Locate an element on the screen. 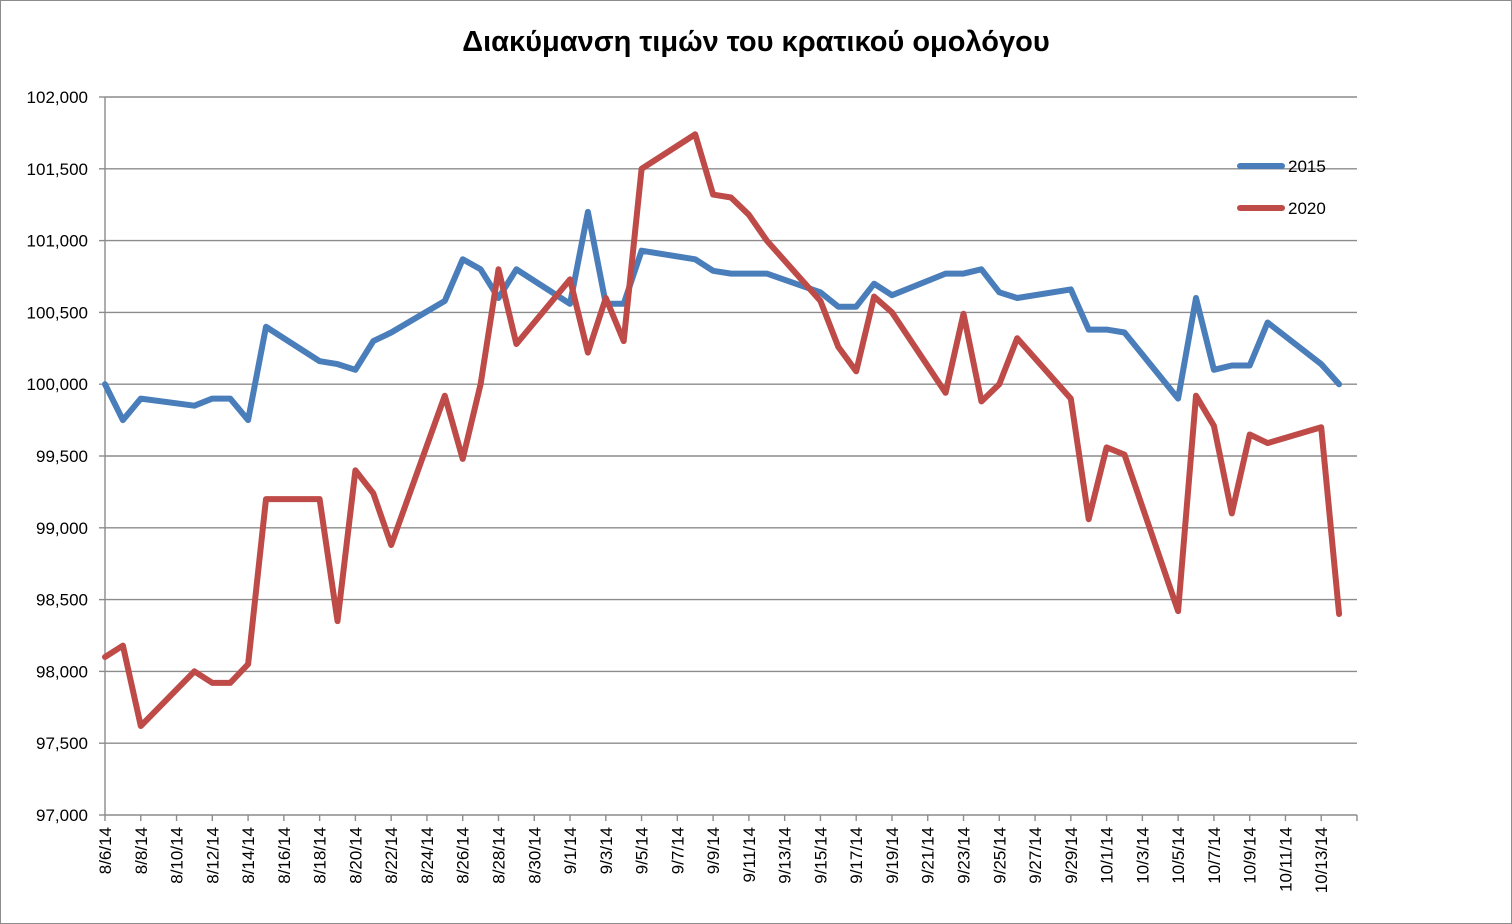  legend-label-2015: 2015 is located at coordinates (1307, 166).